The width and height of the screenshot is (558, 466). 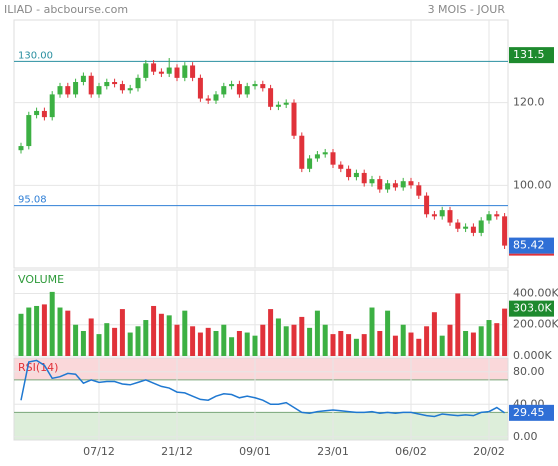 I want to click on y-tick-label: 100.00, so click(x=532, y=184).